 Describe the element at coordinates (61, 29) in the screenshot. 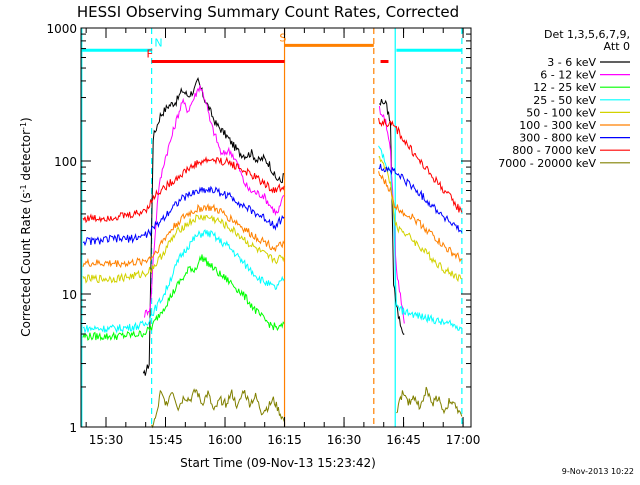

I see `y-tick-label: 1000` at that location.